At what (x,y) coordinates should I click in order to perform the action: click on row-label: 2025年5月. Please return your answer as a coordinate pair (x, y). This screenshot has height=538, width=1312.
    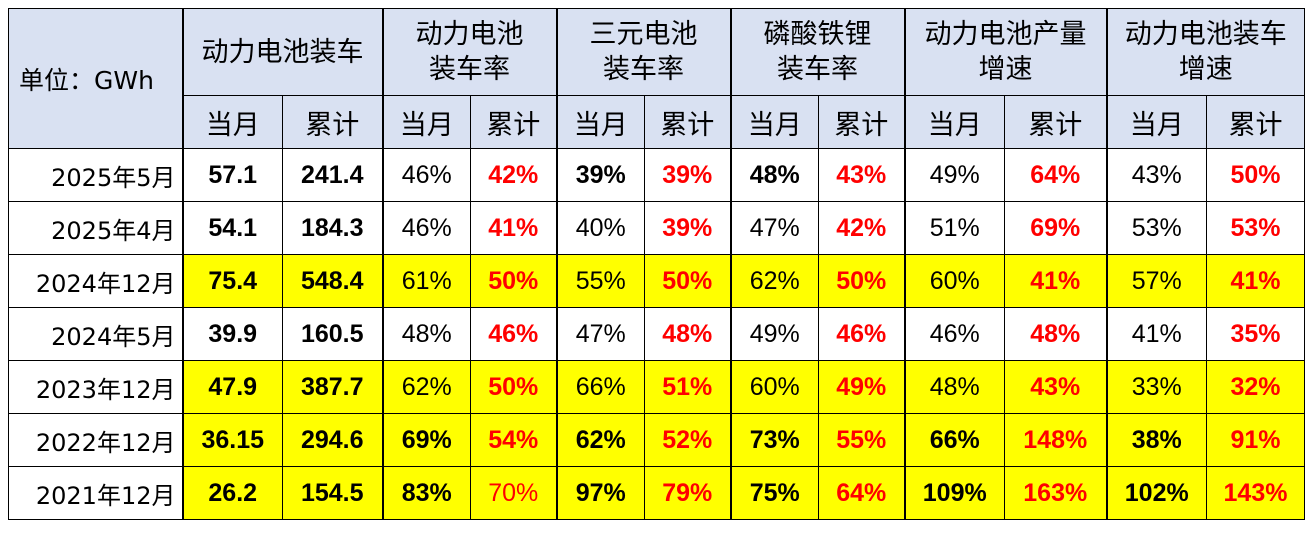
    Looking at the image, I should click on (95, 175).